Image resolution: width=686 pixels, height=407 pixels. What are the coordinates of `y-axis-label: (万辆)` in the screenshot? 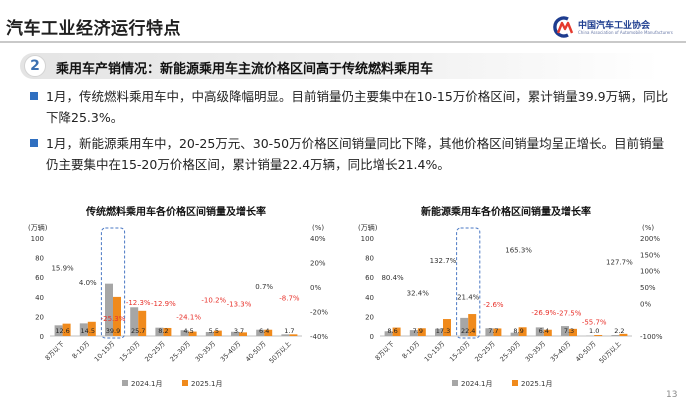 It's located at (38, 227).